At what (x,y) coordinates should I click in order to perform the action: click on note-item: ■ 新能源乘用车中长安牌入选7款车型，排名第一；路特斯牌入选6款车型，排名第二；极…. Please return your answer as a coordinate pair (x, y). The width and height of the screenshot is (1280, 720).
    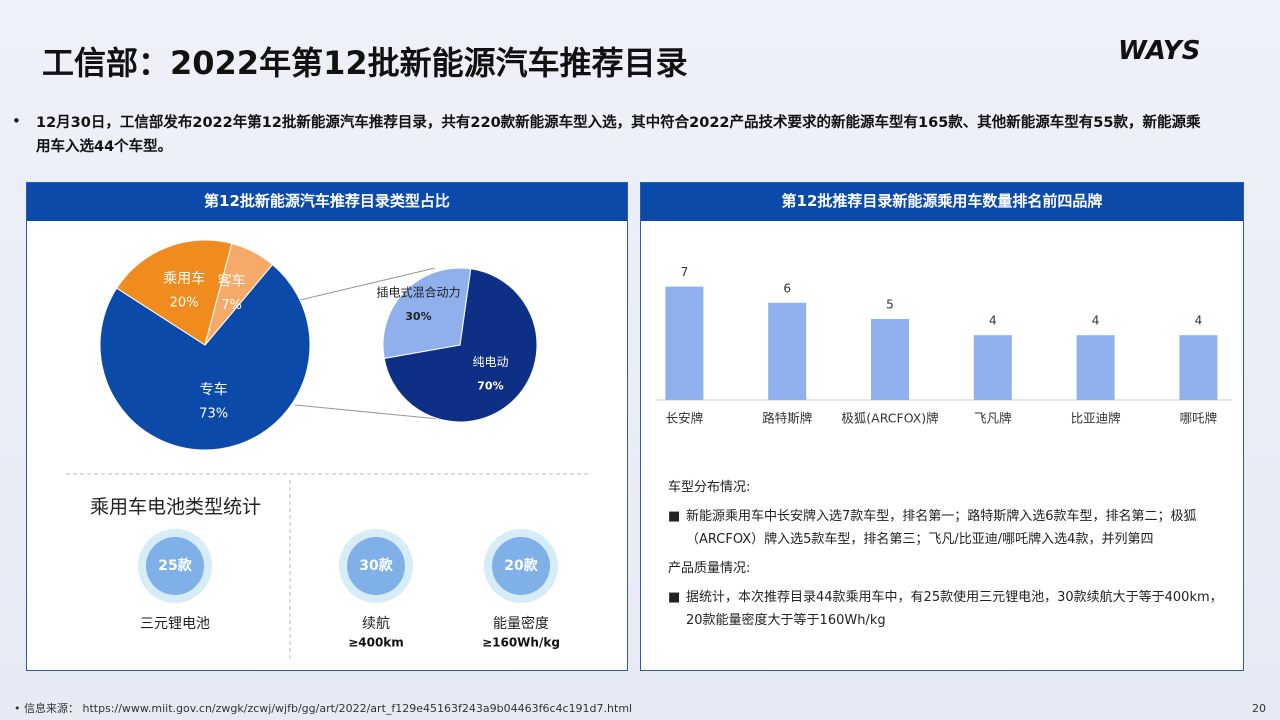
    Looking at the image, I should click on (948, 528).